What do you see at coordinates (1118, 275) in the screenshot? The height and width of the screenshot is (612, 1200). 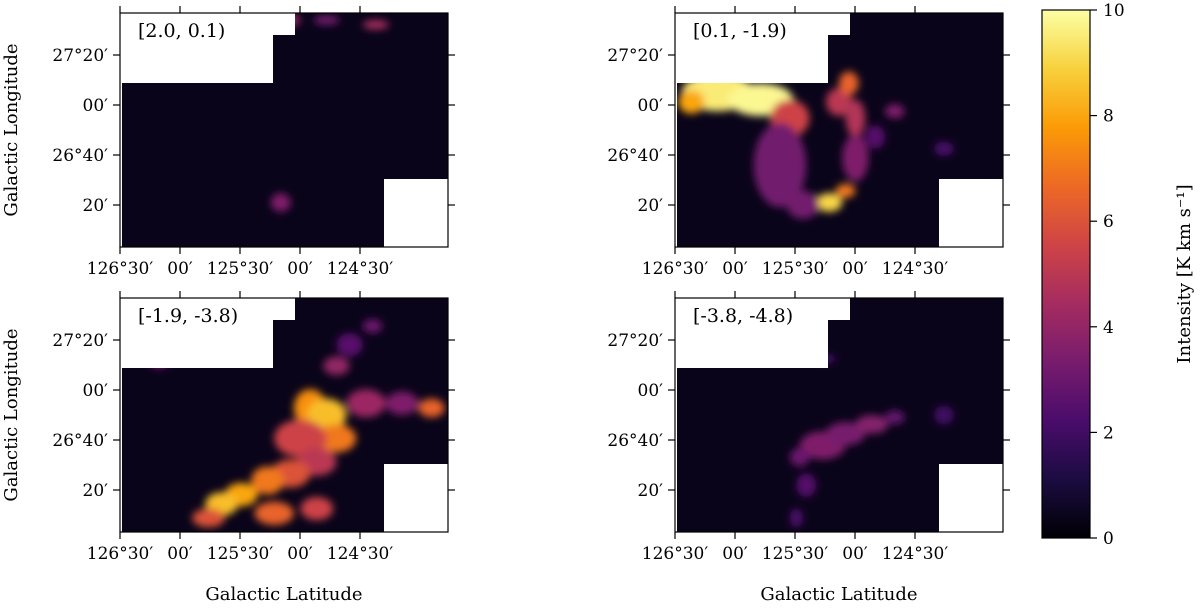 I see `colorbar: 0 2 4 6 8 10 Intensity [K km s⁻¹]` at bounding box center [1118, 275].